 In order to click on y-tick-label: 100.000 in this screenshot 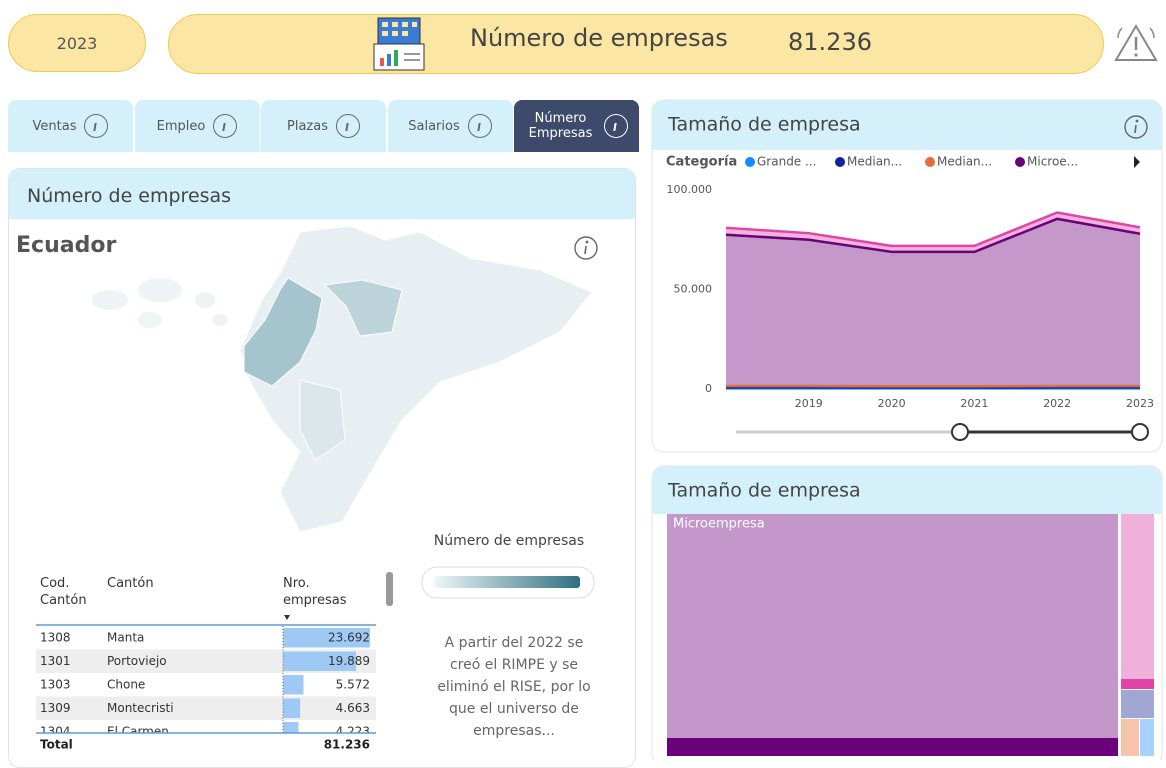, I will do `click(690, 189)`.